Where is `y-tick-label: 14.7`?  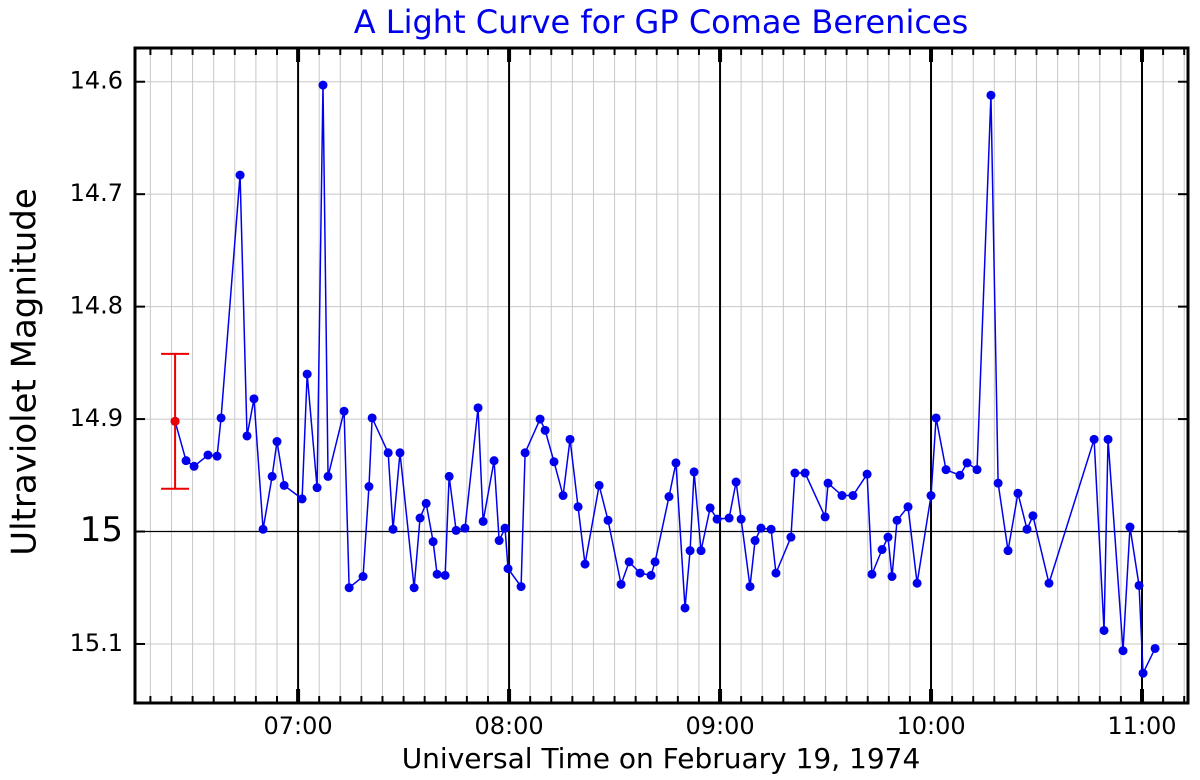
y-tick-label: 14.7 is located at coordinates (96, 193).